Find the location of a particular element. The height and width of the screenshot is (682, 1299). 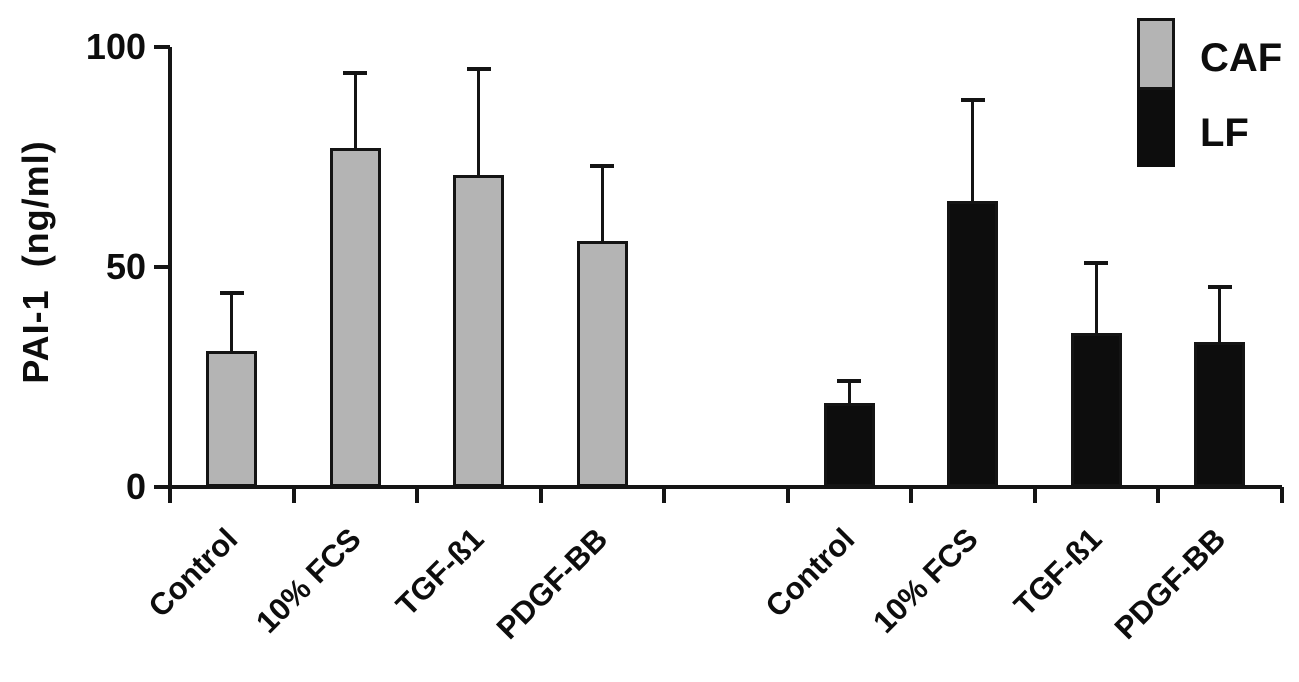

x-label-caf-3: PDGF-BB is located at coordinates (552, 583).